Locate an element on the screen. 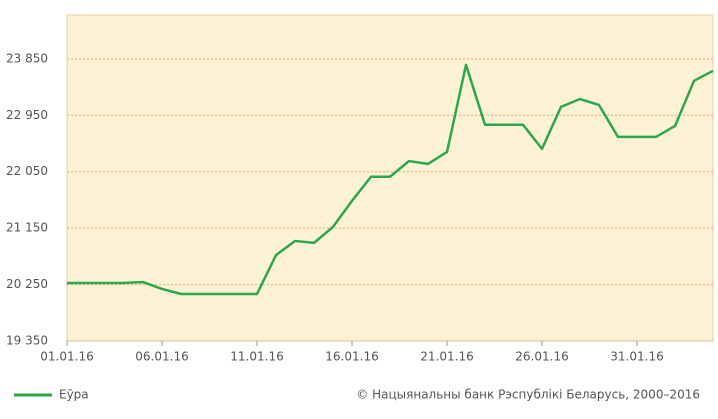 This screenshot has width=718, height=419. x-tick-label: 31.01.16 is located at coordinates (636, 357).